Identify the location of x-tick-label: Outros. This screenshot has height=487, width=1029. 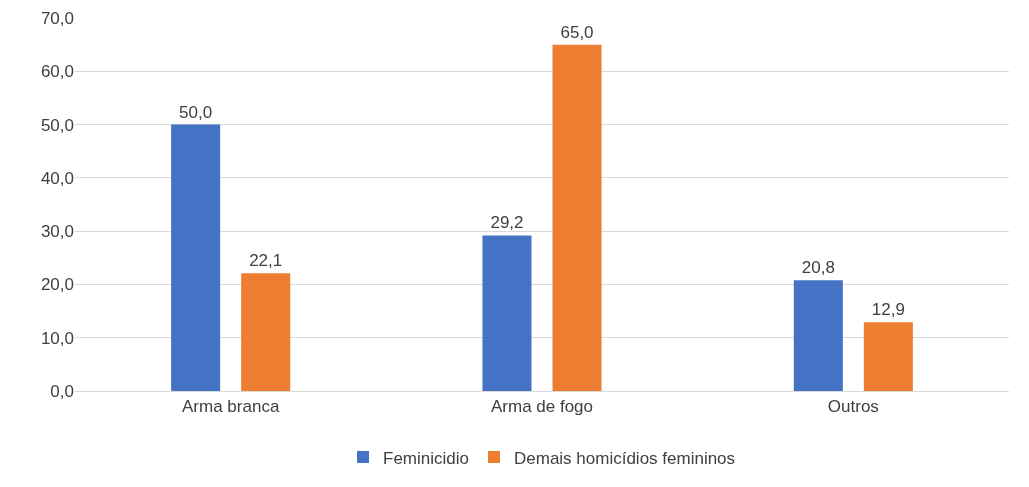
(853, 407).